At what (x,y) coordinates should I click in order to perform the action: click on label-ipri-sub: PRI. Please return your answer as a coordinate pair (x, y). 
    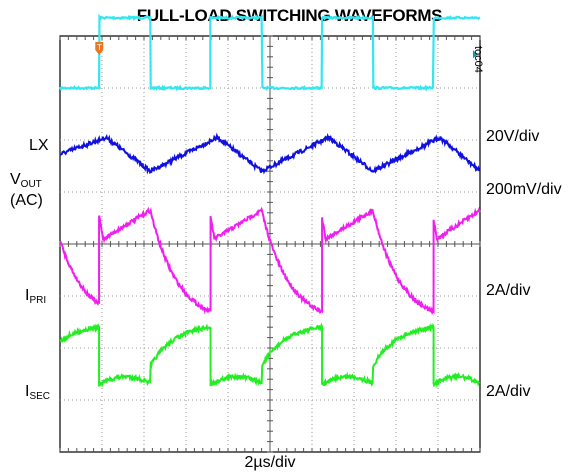
    Looking at the image, I should click on (38, 300).